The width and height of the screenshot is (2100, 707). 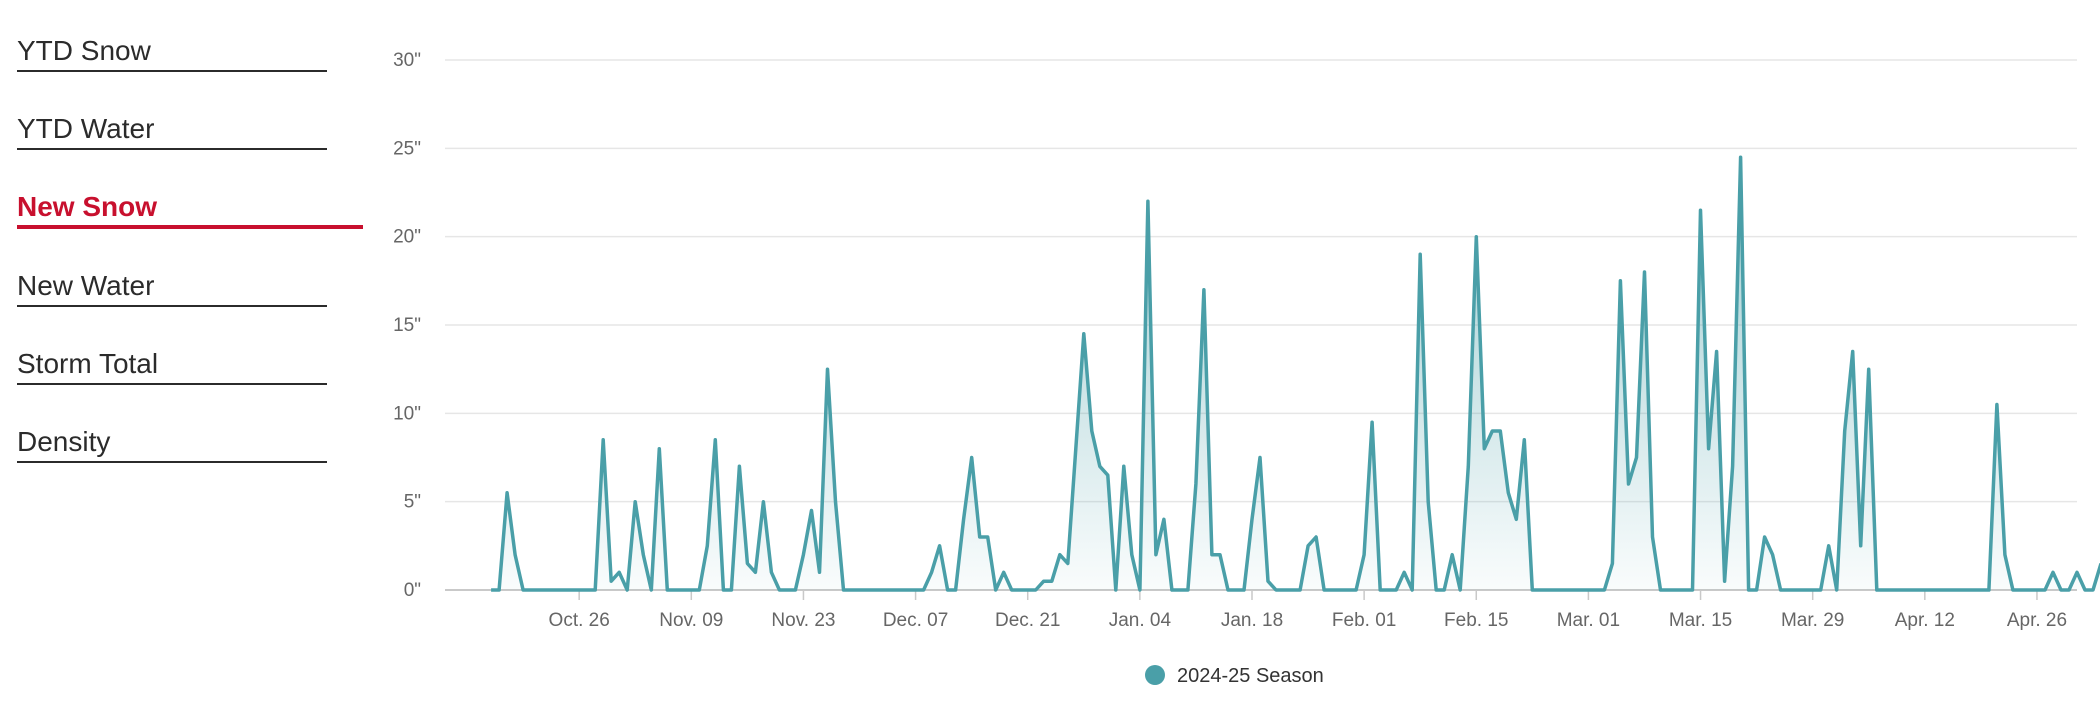 I want to click on legend: 2024-25 Season, so click(x=1234, y=676).